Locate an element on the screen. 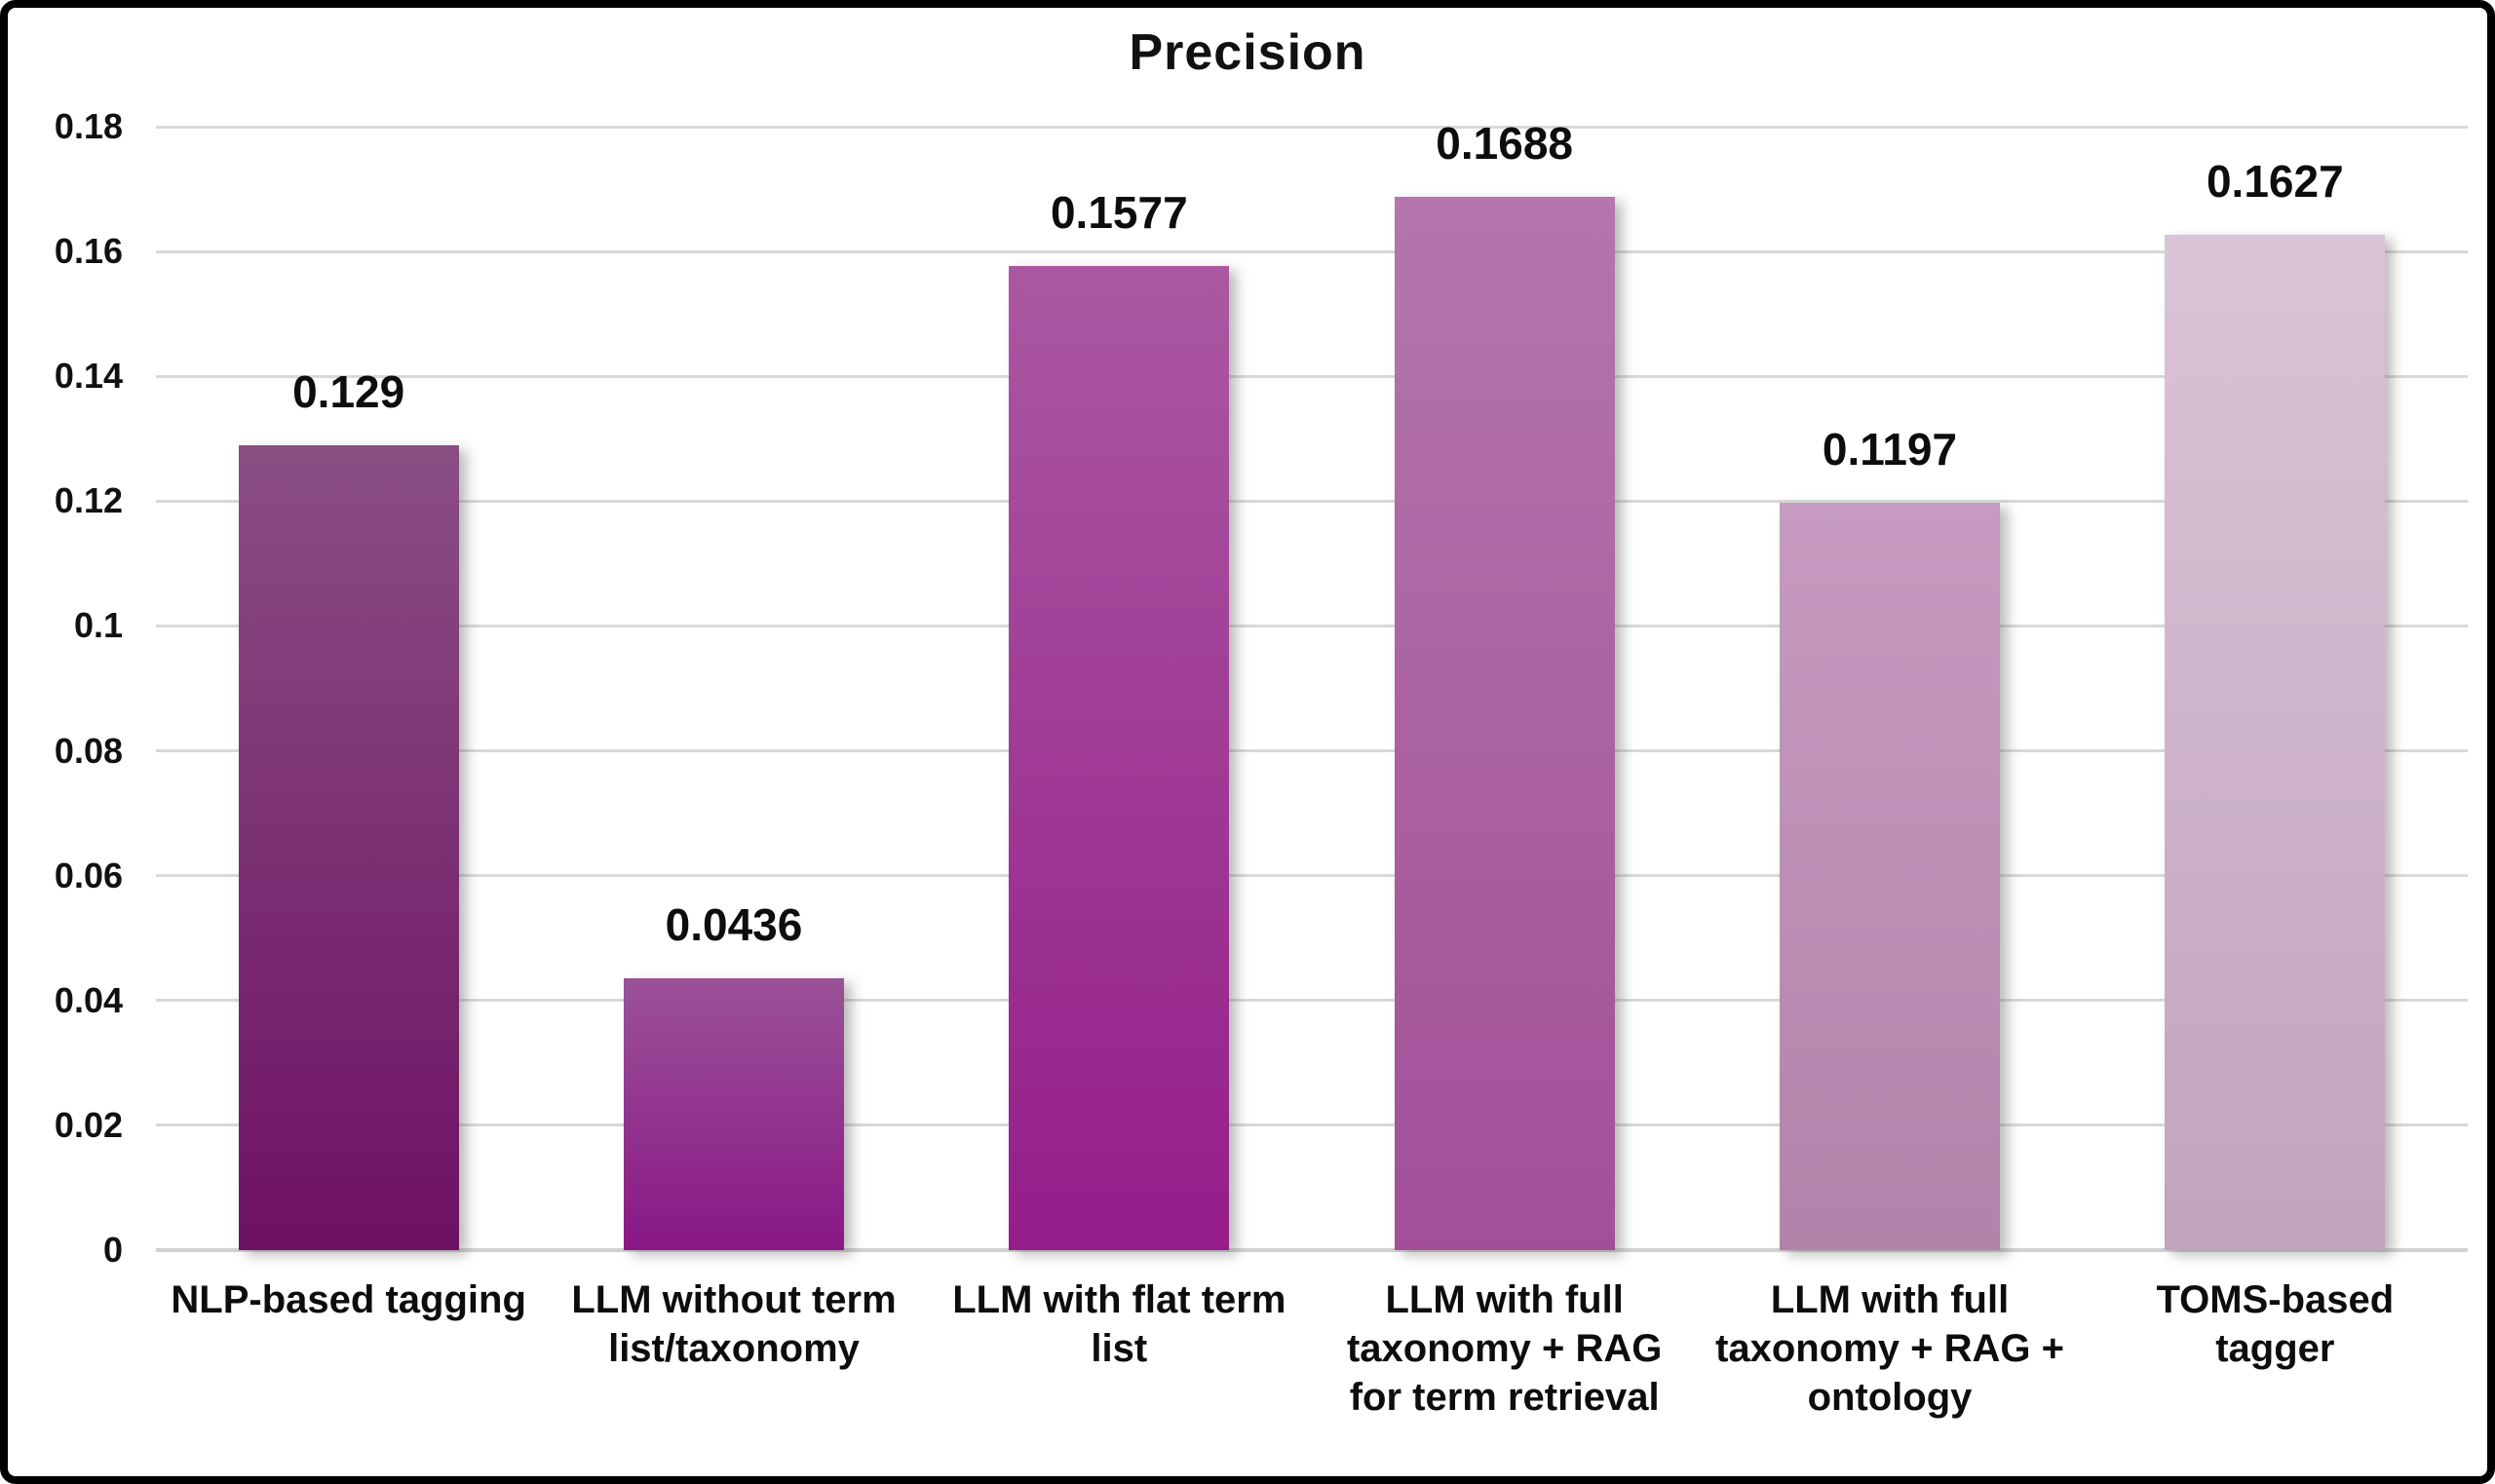 The height and width of the screenshot is (1484, 2495). y-tick-label: 0.12 is located at coordinates (88, 500).